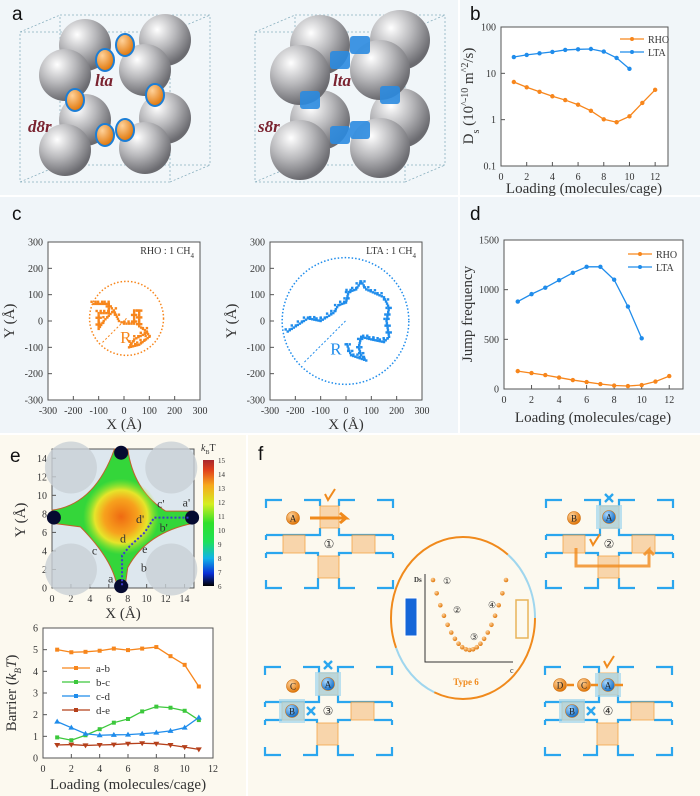 The width and height of the screenshot is (700, 796). I want to click on y-label-part: s, so click(476, 131).